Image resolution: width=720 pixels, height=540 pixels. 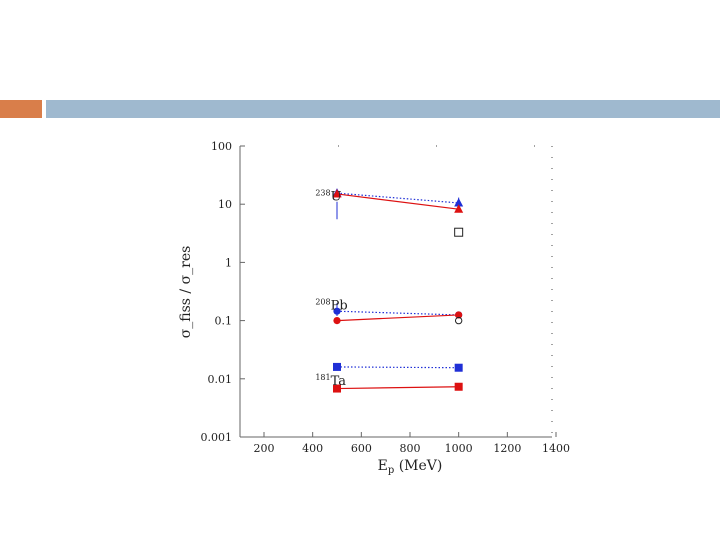 I want to click on nuclide-label: 238U, so click(x=328, y=197).